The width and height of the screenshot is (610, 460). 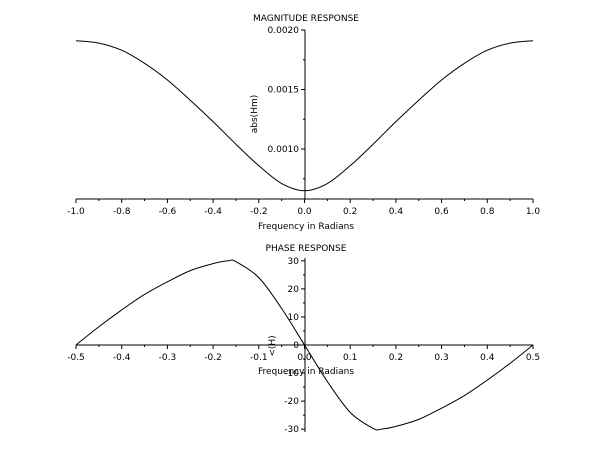 I want to click on magnitude-x-tick-label: -1.0, so click(x=76, y=212).